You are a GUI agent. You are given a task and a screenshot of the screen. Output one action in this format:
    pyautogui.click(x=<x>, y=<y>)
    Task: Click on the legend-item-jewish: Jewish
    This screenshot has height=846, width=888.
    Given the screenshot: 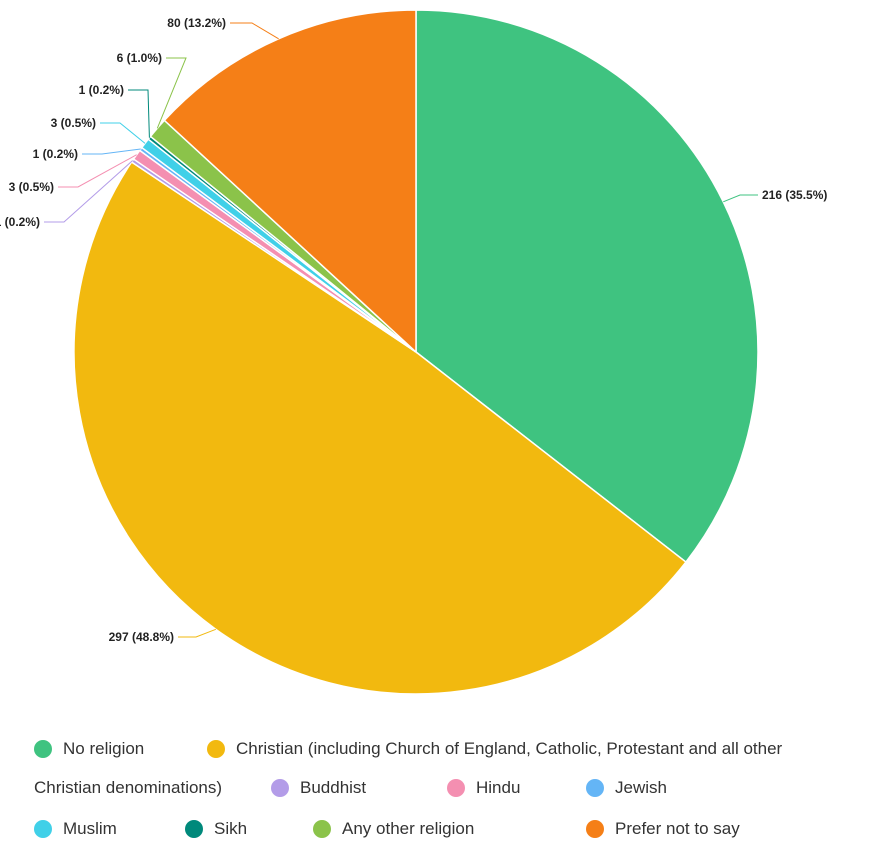 What is the action you would take?
    pyautogui.click(x=626, y=788)
    